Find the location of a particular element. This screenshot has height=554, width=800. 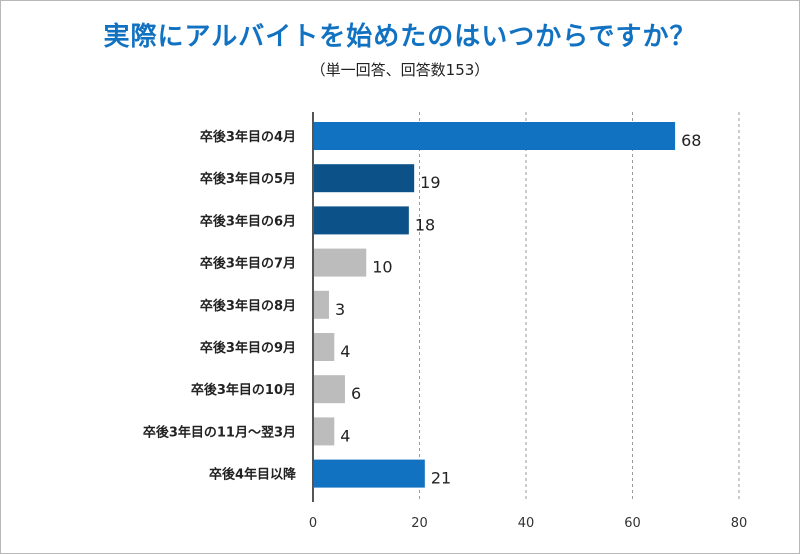

category-label: 卒後3年目の5月 is located at coordinates (248, 179).